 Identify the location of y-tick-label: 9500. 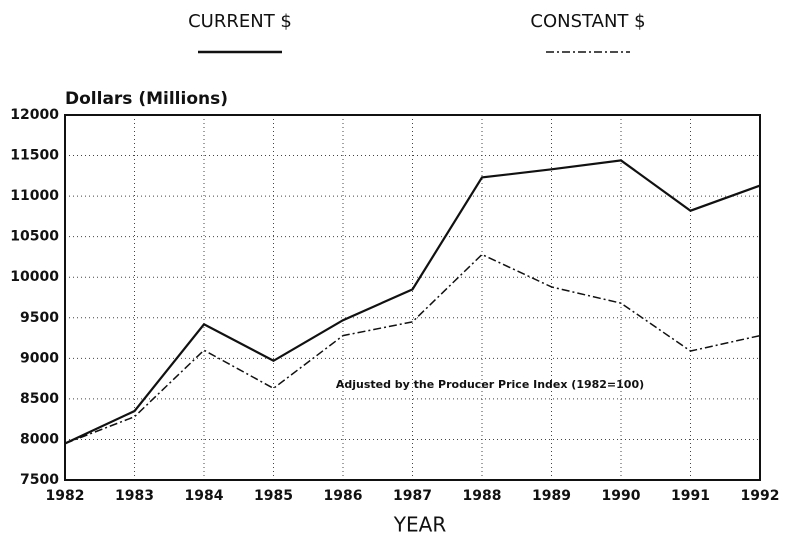
(39, 318).